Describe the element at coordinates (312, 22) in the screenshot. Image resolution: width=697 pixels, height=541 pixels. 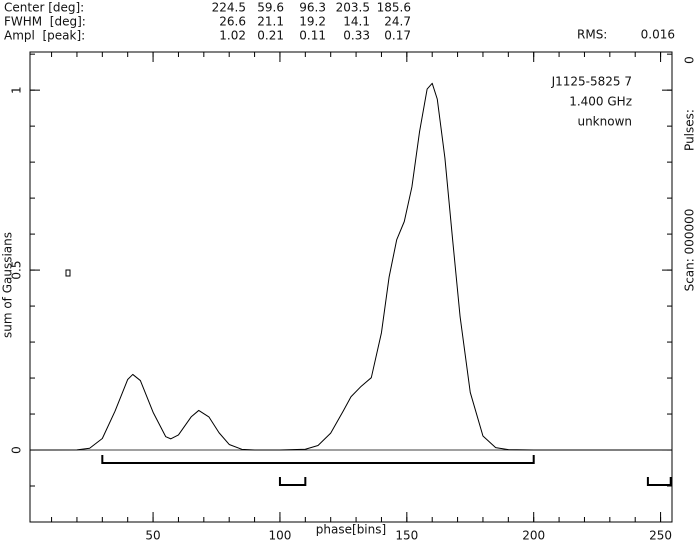
I see `param-value: 19.2` at that location.